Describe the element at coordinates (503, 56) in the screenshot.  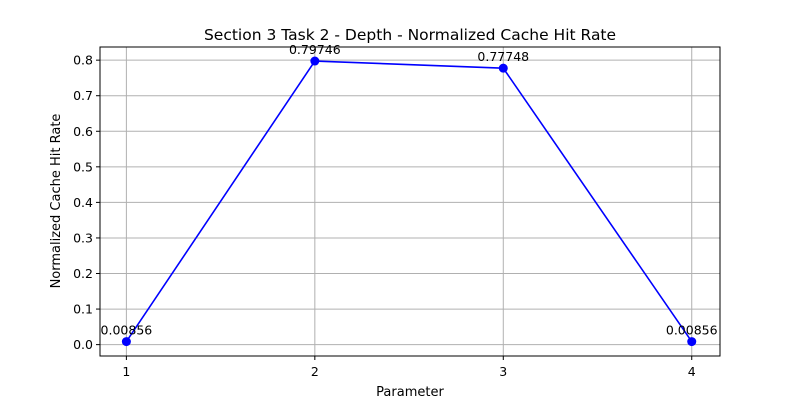
I see `data-label: 0.77748` at that location.